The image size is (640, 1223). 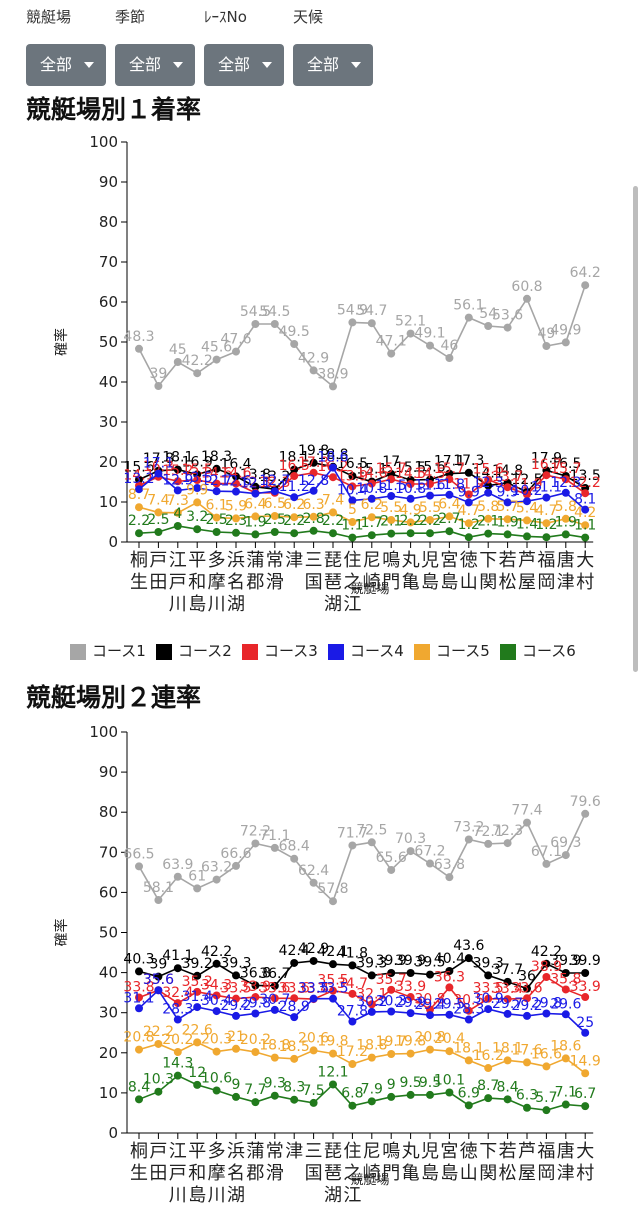 What do you see at coordinates (108, 1013) in the screenshot?
I see `y-tick-label: 30` at bounding box center [108, 1013].